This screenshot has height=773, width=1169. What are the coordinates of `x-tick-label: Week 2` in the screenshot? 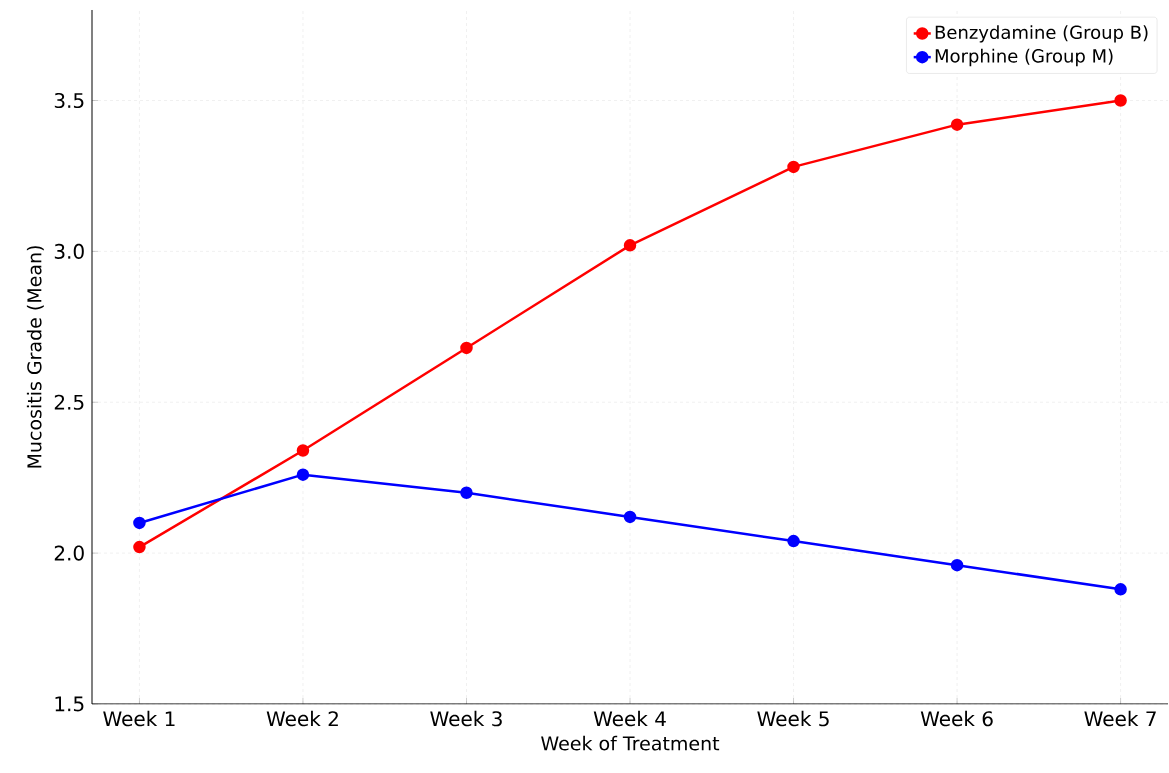 It's located at (302, 718).